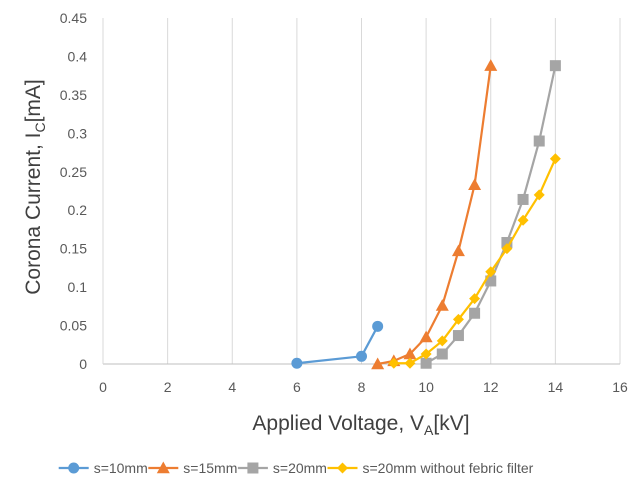 This screenshot has width=643, height=492. Describe the element at coordinates (83, 364) in the screenshot. I see `y-tick-label: 0` at that location.